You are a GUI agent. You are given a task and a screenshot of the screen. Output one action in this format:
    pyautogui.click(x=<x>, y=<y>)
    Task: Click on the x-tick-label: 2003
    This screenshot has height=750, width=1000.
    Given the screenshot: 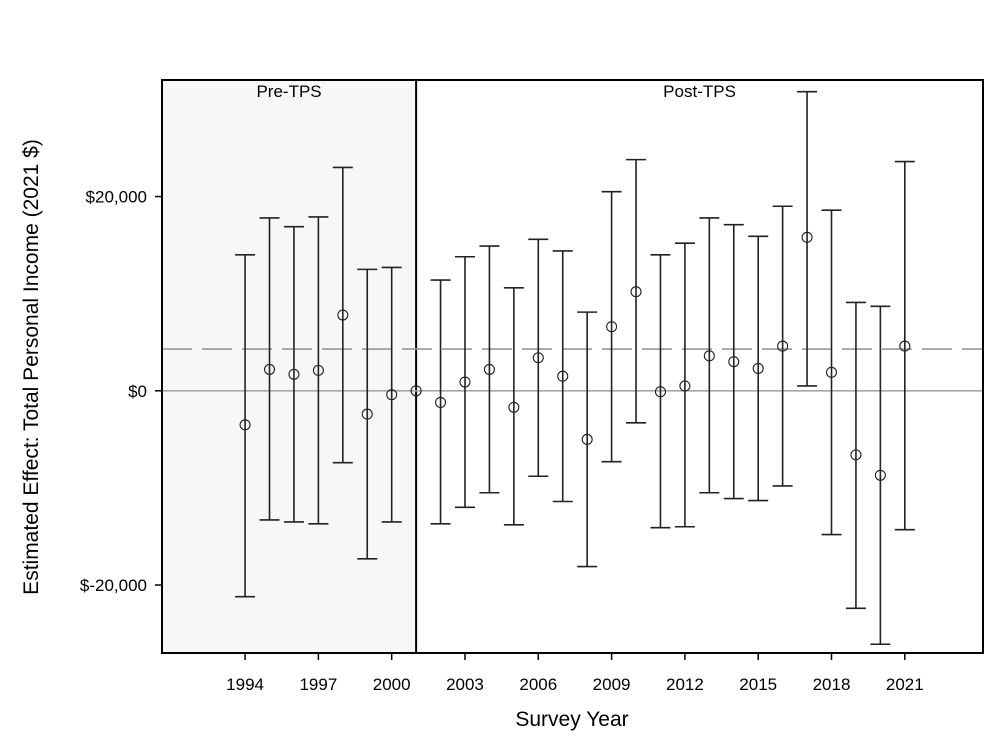 What is the action you would take?
    pyautogui.click(x=465, y=684)
    